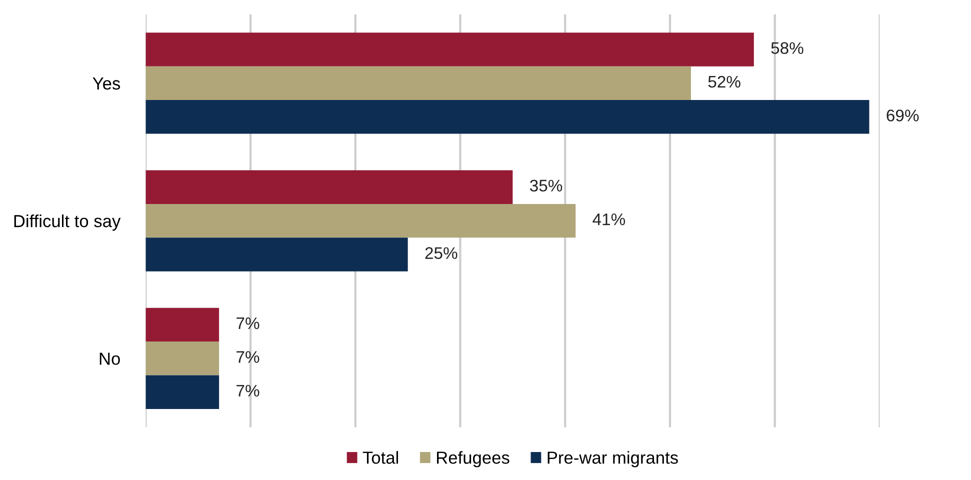 The width and height of the screenshot is (971, 480). I want to click on data-label: 25%, so click(441, 253).